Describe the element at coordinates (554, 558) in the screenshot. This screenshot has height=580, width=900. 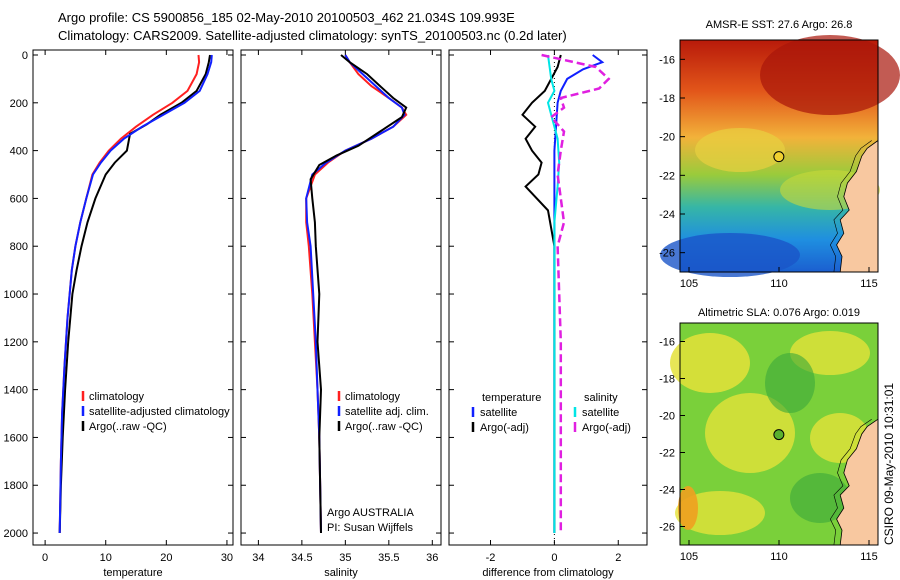
I see `difference-xtick-label: 0` at that location.